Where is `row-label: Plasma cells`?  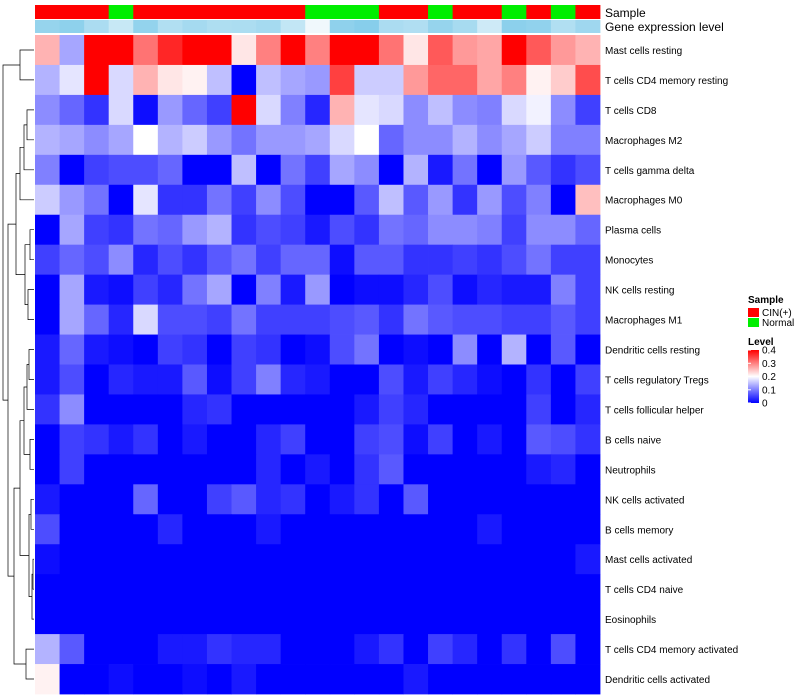 row-label: Plasma cells is located at coordinates (633, 231).